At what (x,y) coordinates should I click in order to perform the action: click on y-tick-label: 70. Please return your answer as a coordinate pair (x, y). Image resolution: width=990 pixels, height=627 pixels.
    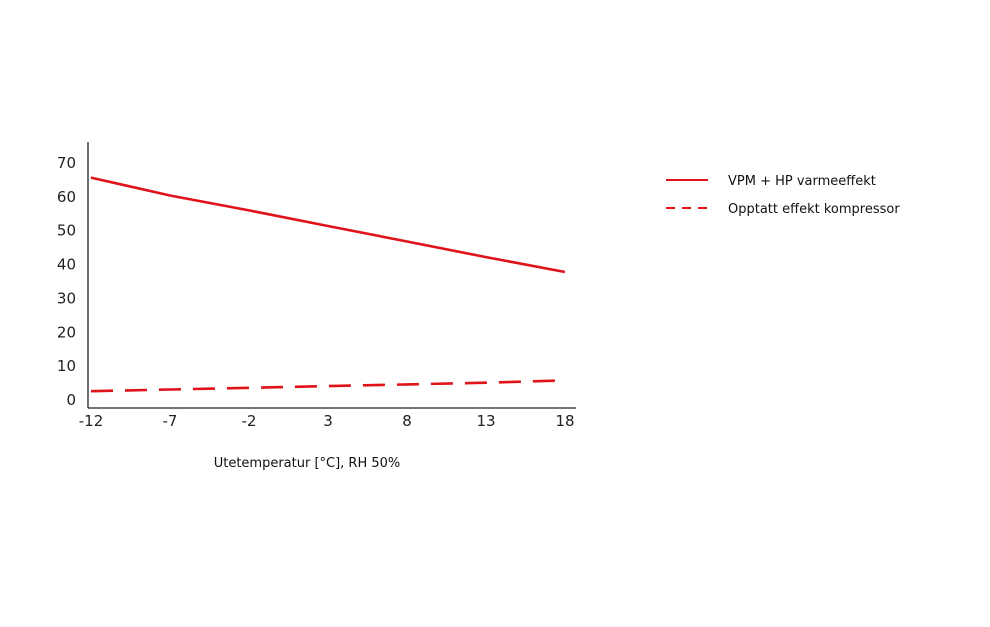
    Looking at the image, I should click on (66, 163).